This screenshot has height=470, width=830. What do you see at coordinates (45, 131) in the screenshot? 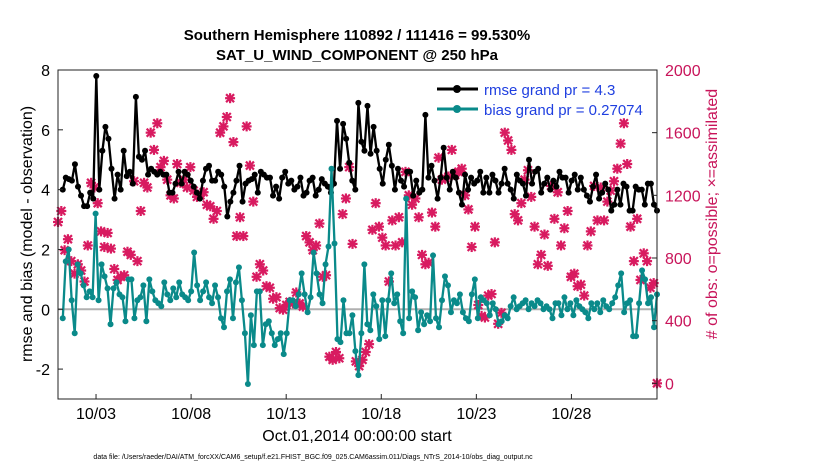
I see `y-tick-label: 6` at bounding box center [45, 131].